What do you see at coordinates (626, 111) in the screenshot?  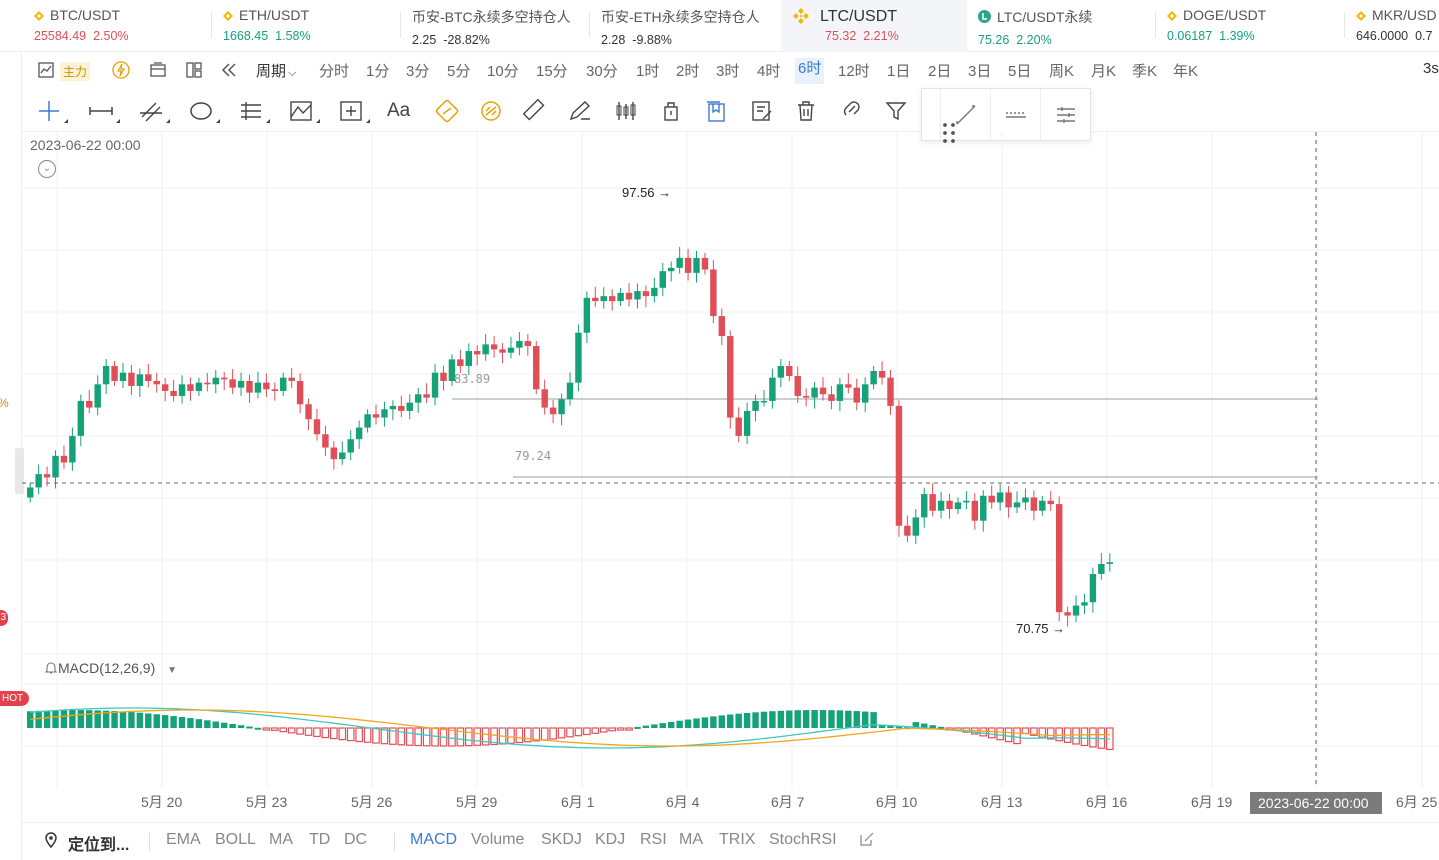 I see `candle-tool-icon` at bounding box center [626, 111].